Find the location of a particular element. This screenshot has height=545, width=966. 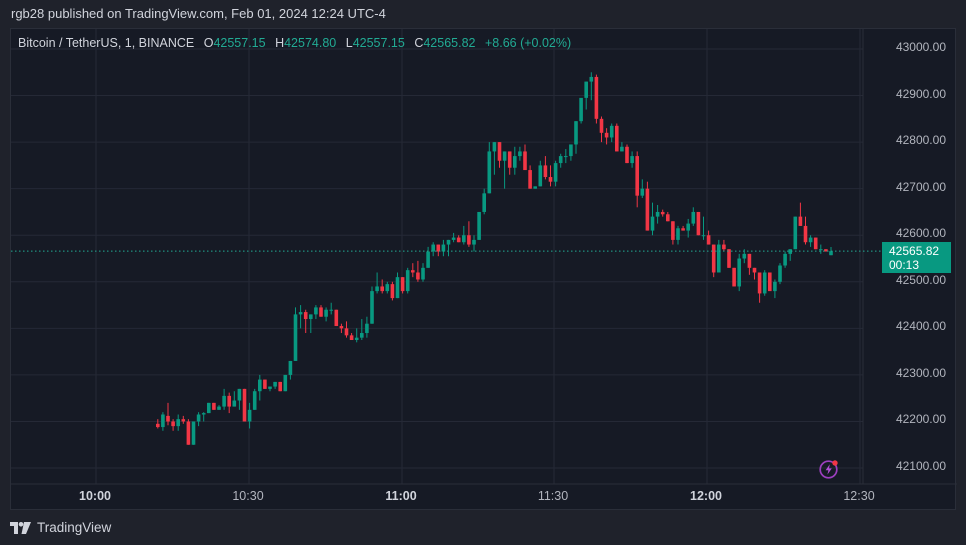

price-tick-label: 42100.00 is located at coordinates (920, 466).